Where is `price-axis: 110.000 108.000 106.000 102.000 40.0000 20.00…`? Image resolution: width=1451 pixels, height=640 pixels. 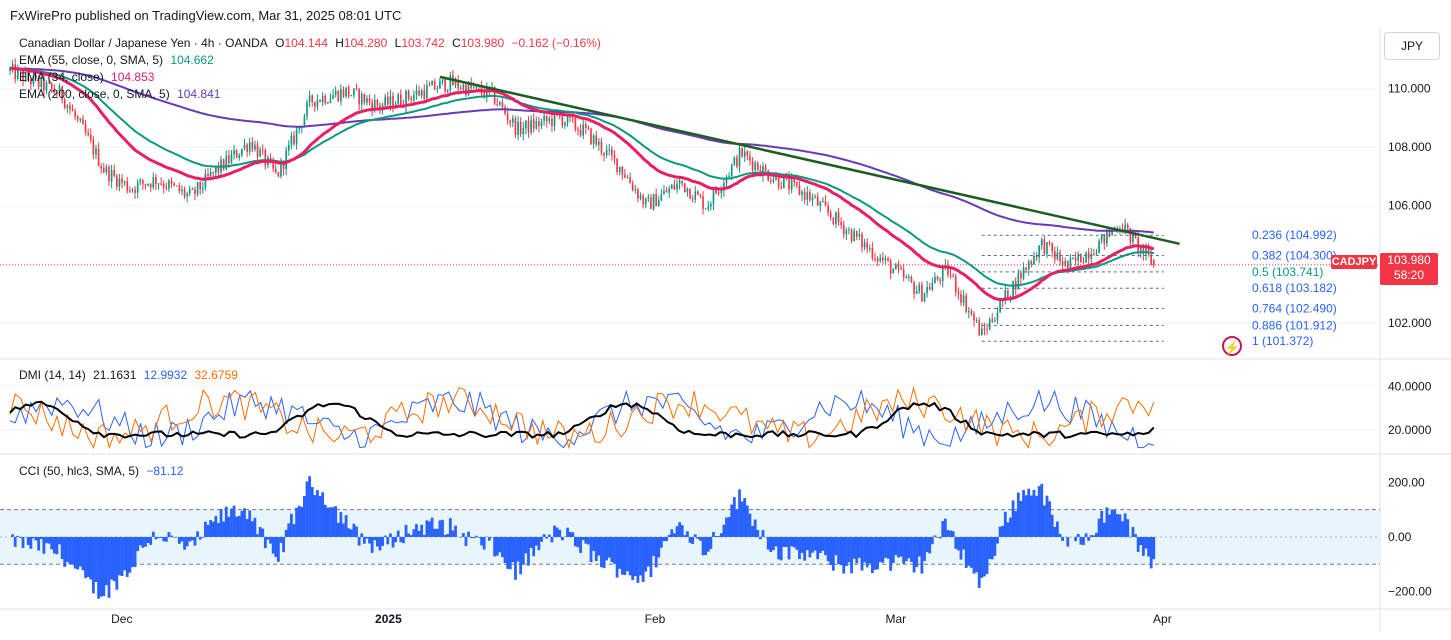 price-axis: 110.000 108.000 106.000 102.000 40.0000 20.00… is located at coordinates (1410, 340).